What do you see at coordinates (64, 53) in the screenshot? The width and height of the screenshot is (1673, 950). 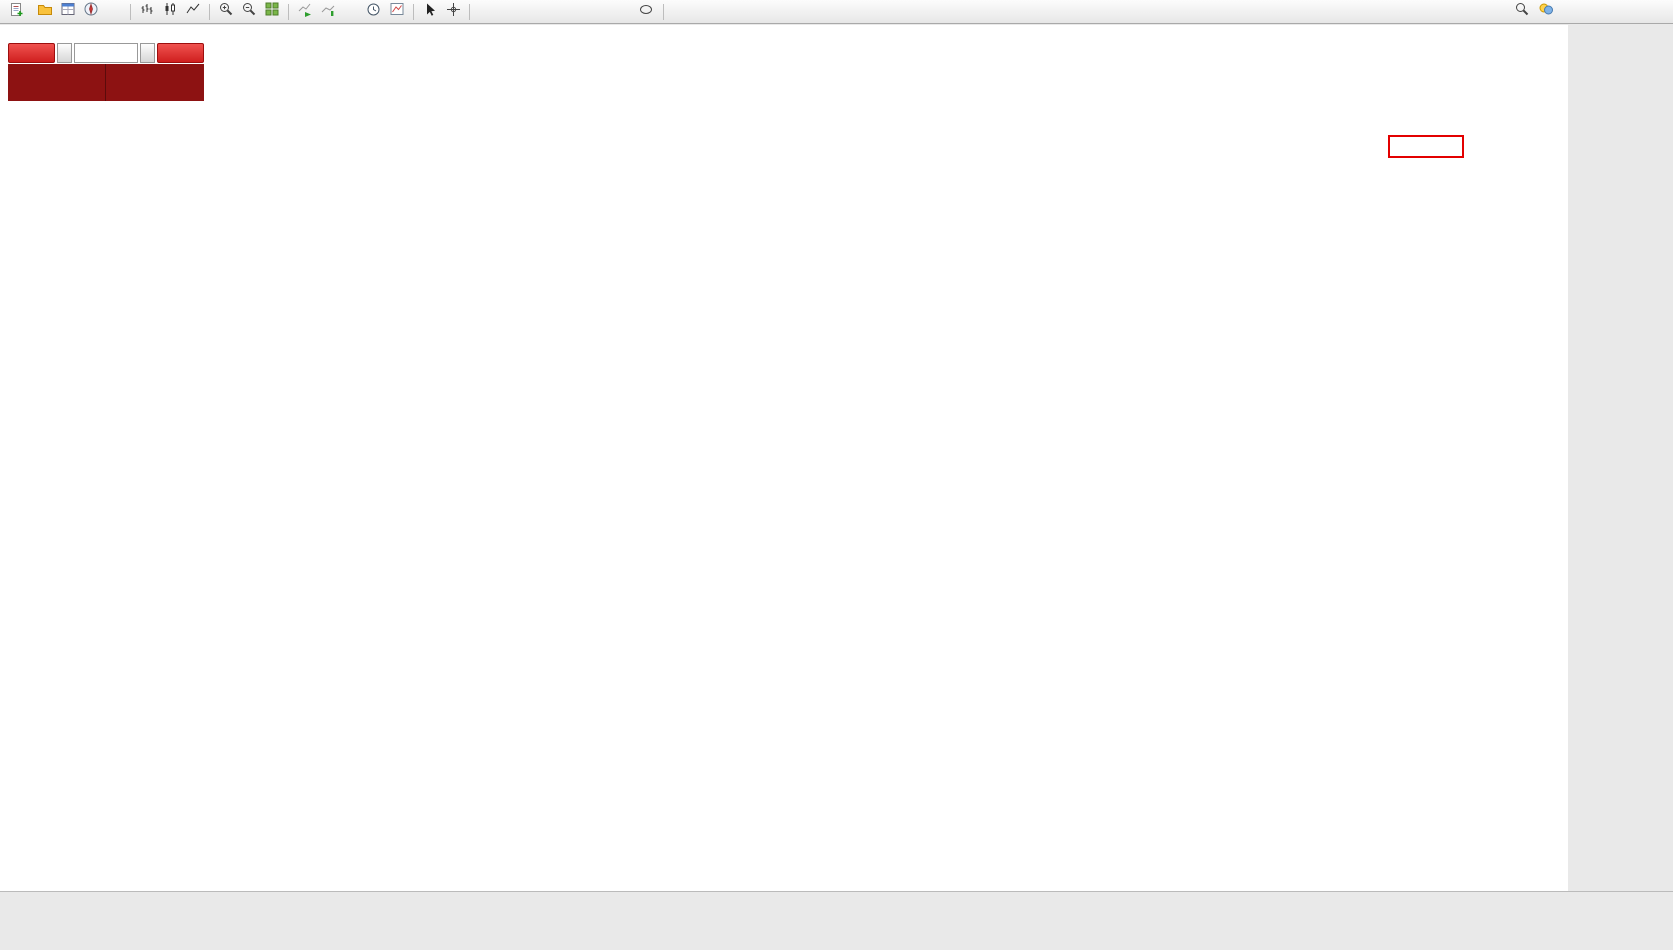 I see `volume-decrease-button` at bounding box center [64, 53].